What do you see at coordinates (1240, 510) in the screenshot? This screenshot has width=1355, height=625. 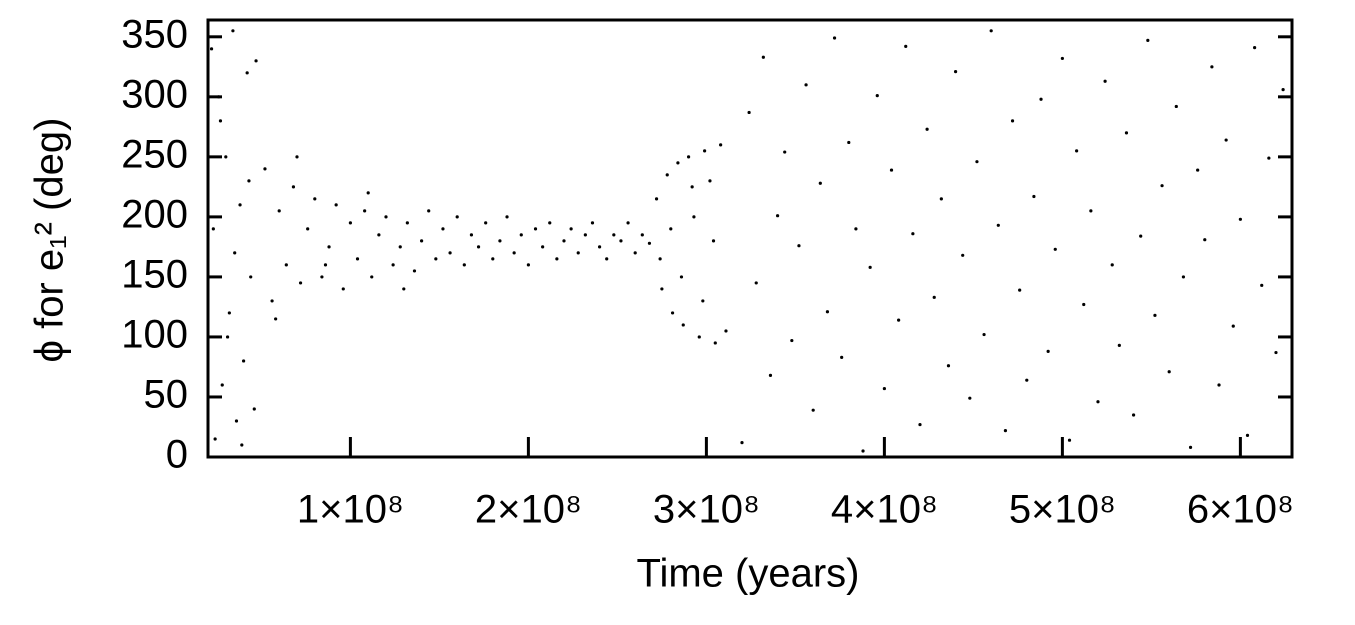 I see `x-tick-label: 6×10⁸` at bounding box center [1240, 510].